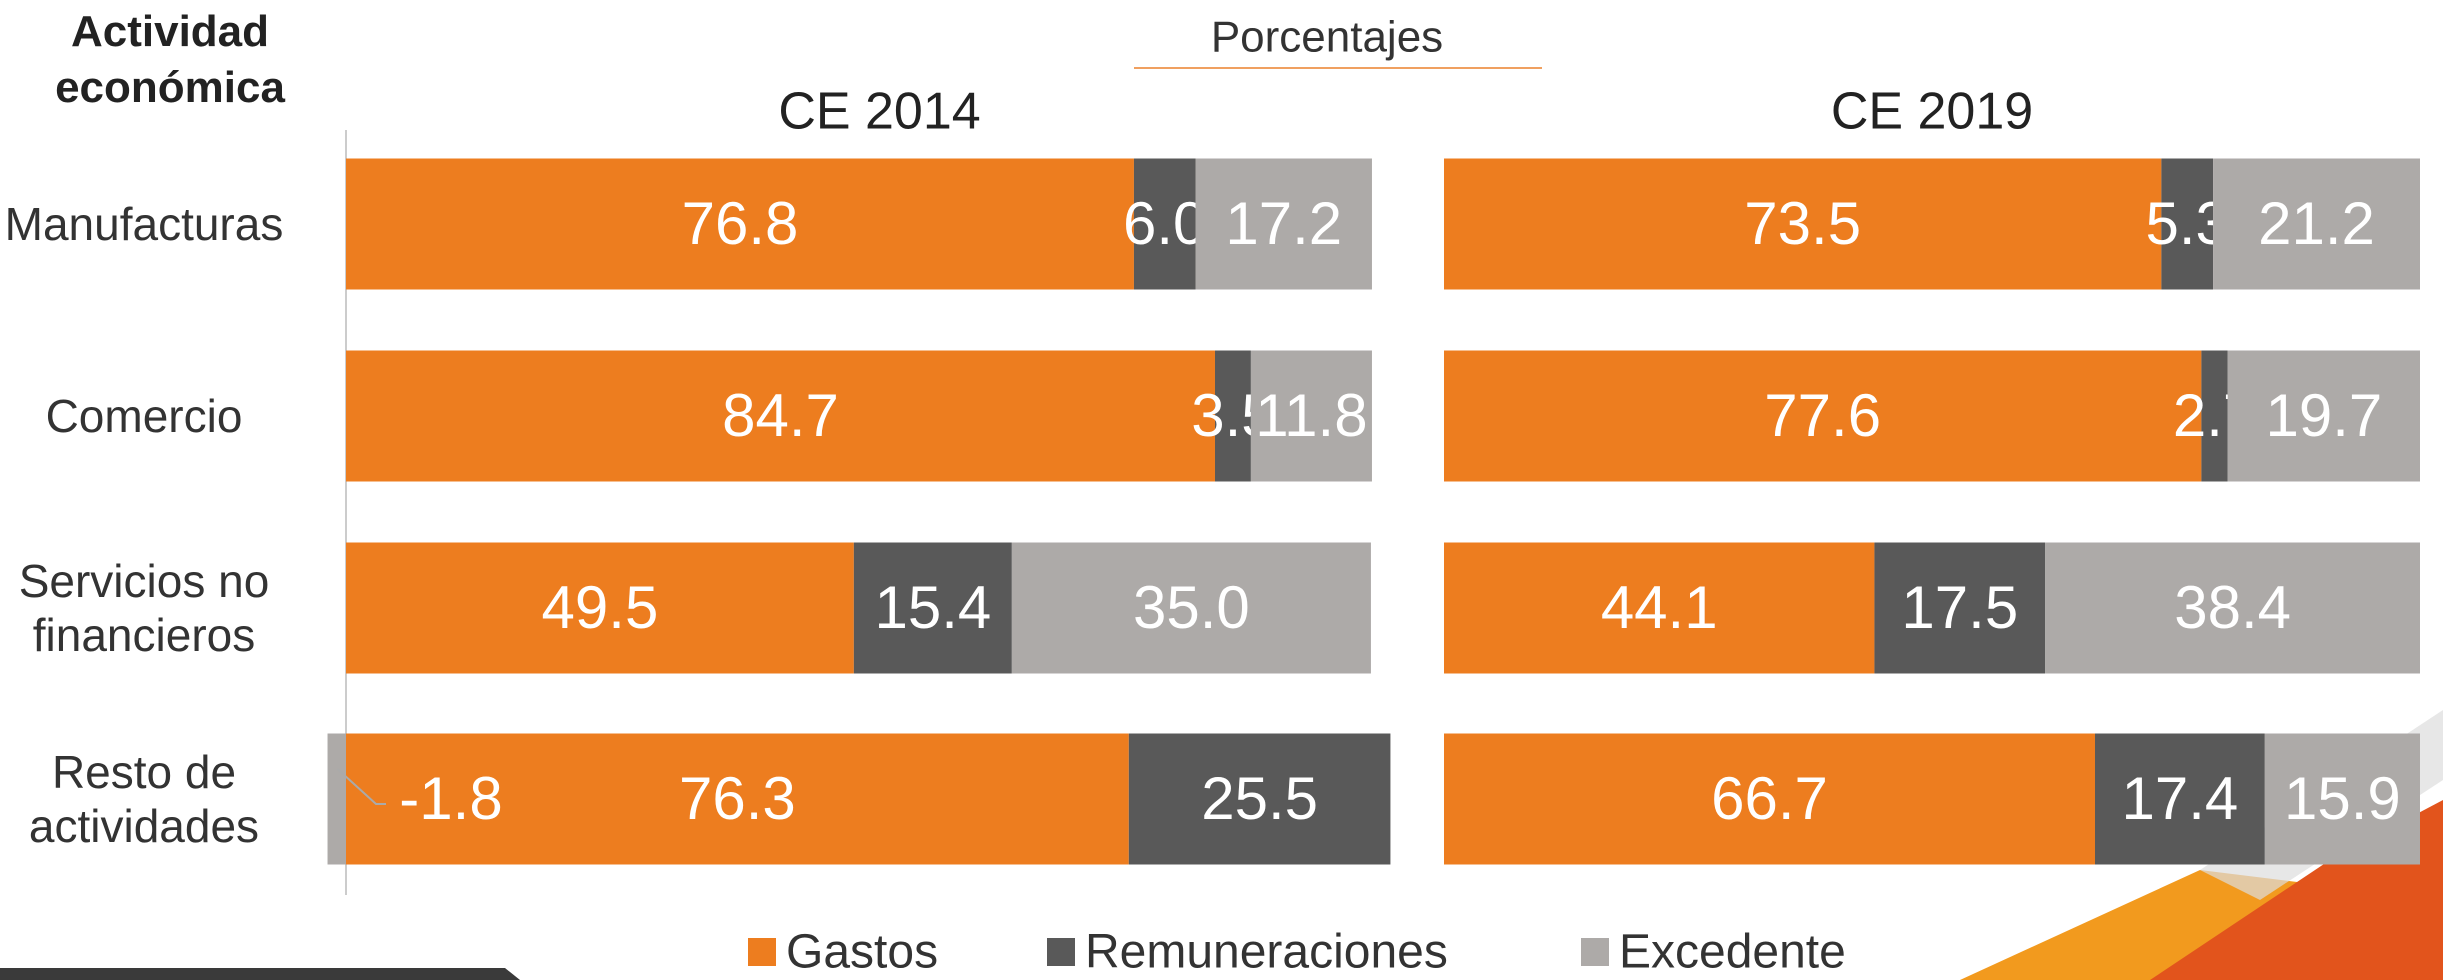  Describe the element at coordinates (144, 799) in the screenshot. I see `category-label: Resto de actividades` at that location.